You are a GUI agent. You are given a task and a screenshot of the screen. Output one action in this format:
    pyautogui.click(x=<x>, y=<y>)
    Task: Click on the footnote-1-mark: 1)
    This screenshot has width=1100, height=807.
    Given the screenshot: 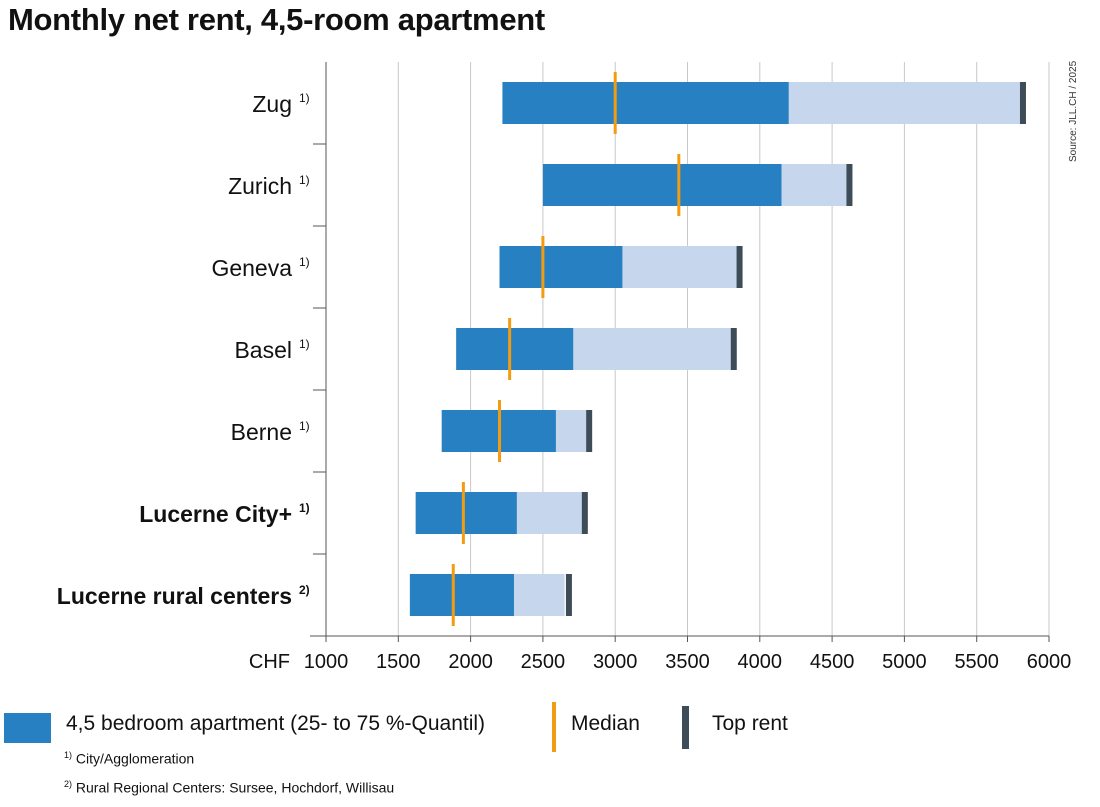 What is the action you would take?
    pyautogui.click(x=68, y=755)
    